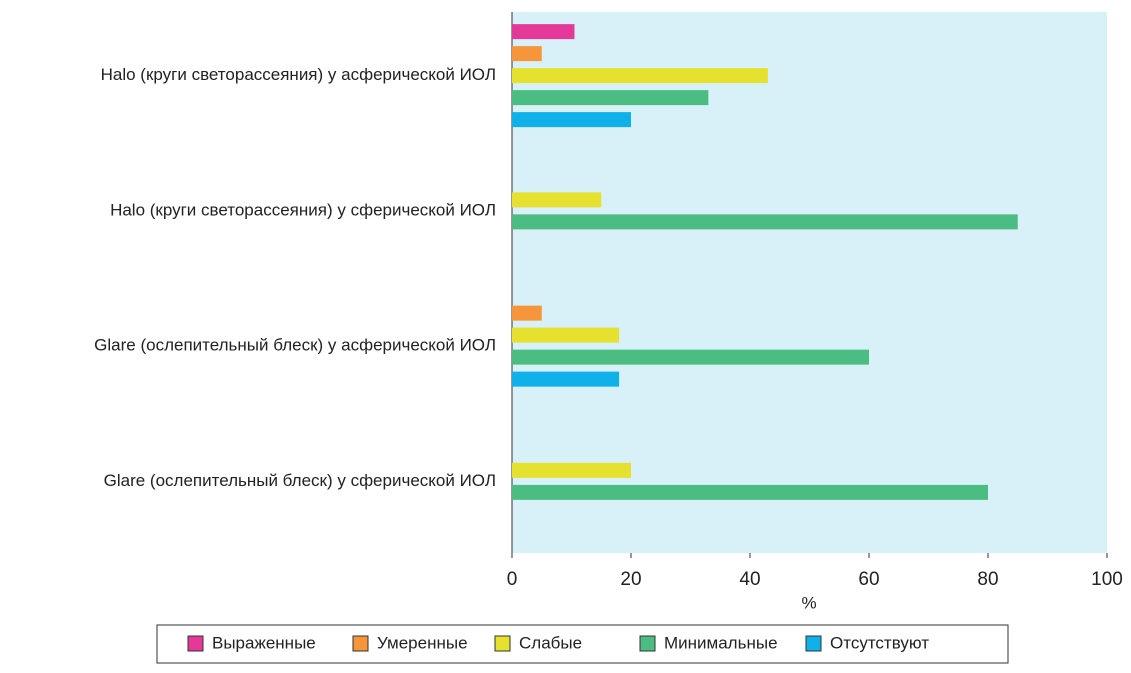 This screenshot has height=673, width=1131. Describe the element at coordinates (868, 579) in the screenshot. I see `x-tick-label: 60` at that location.